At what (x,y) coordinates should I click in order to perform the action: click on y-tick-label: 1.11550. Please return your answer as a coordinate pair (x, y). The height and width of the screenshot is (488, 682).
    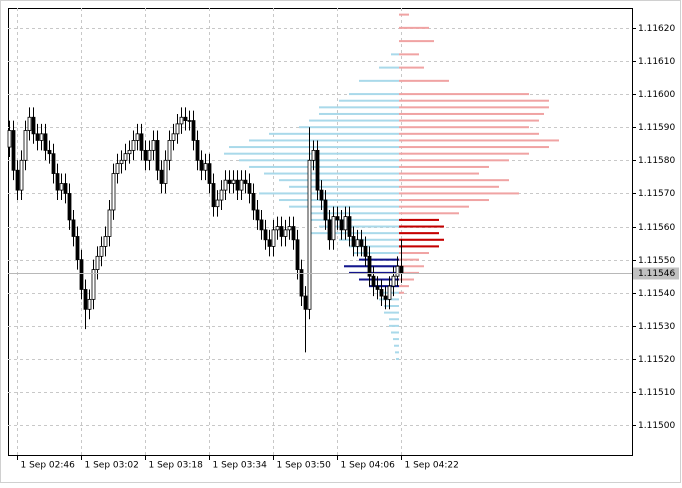
    Looking at the image, I should click on (656, 261).